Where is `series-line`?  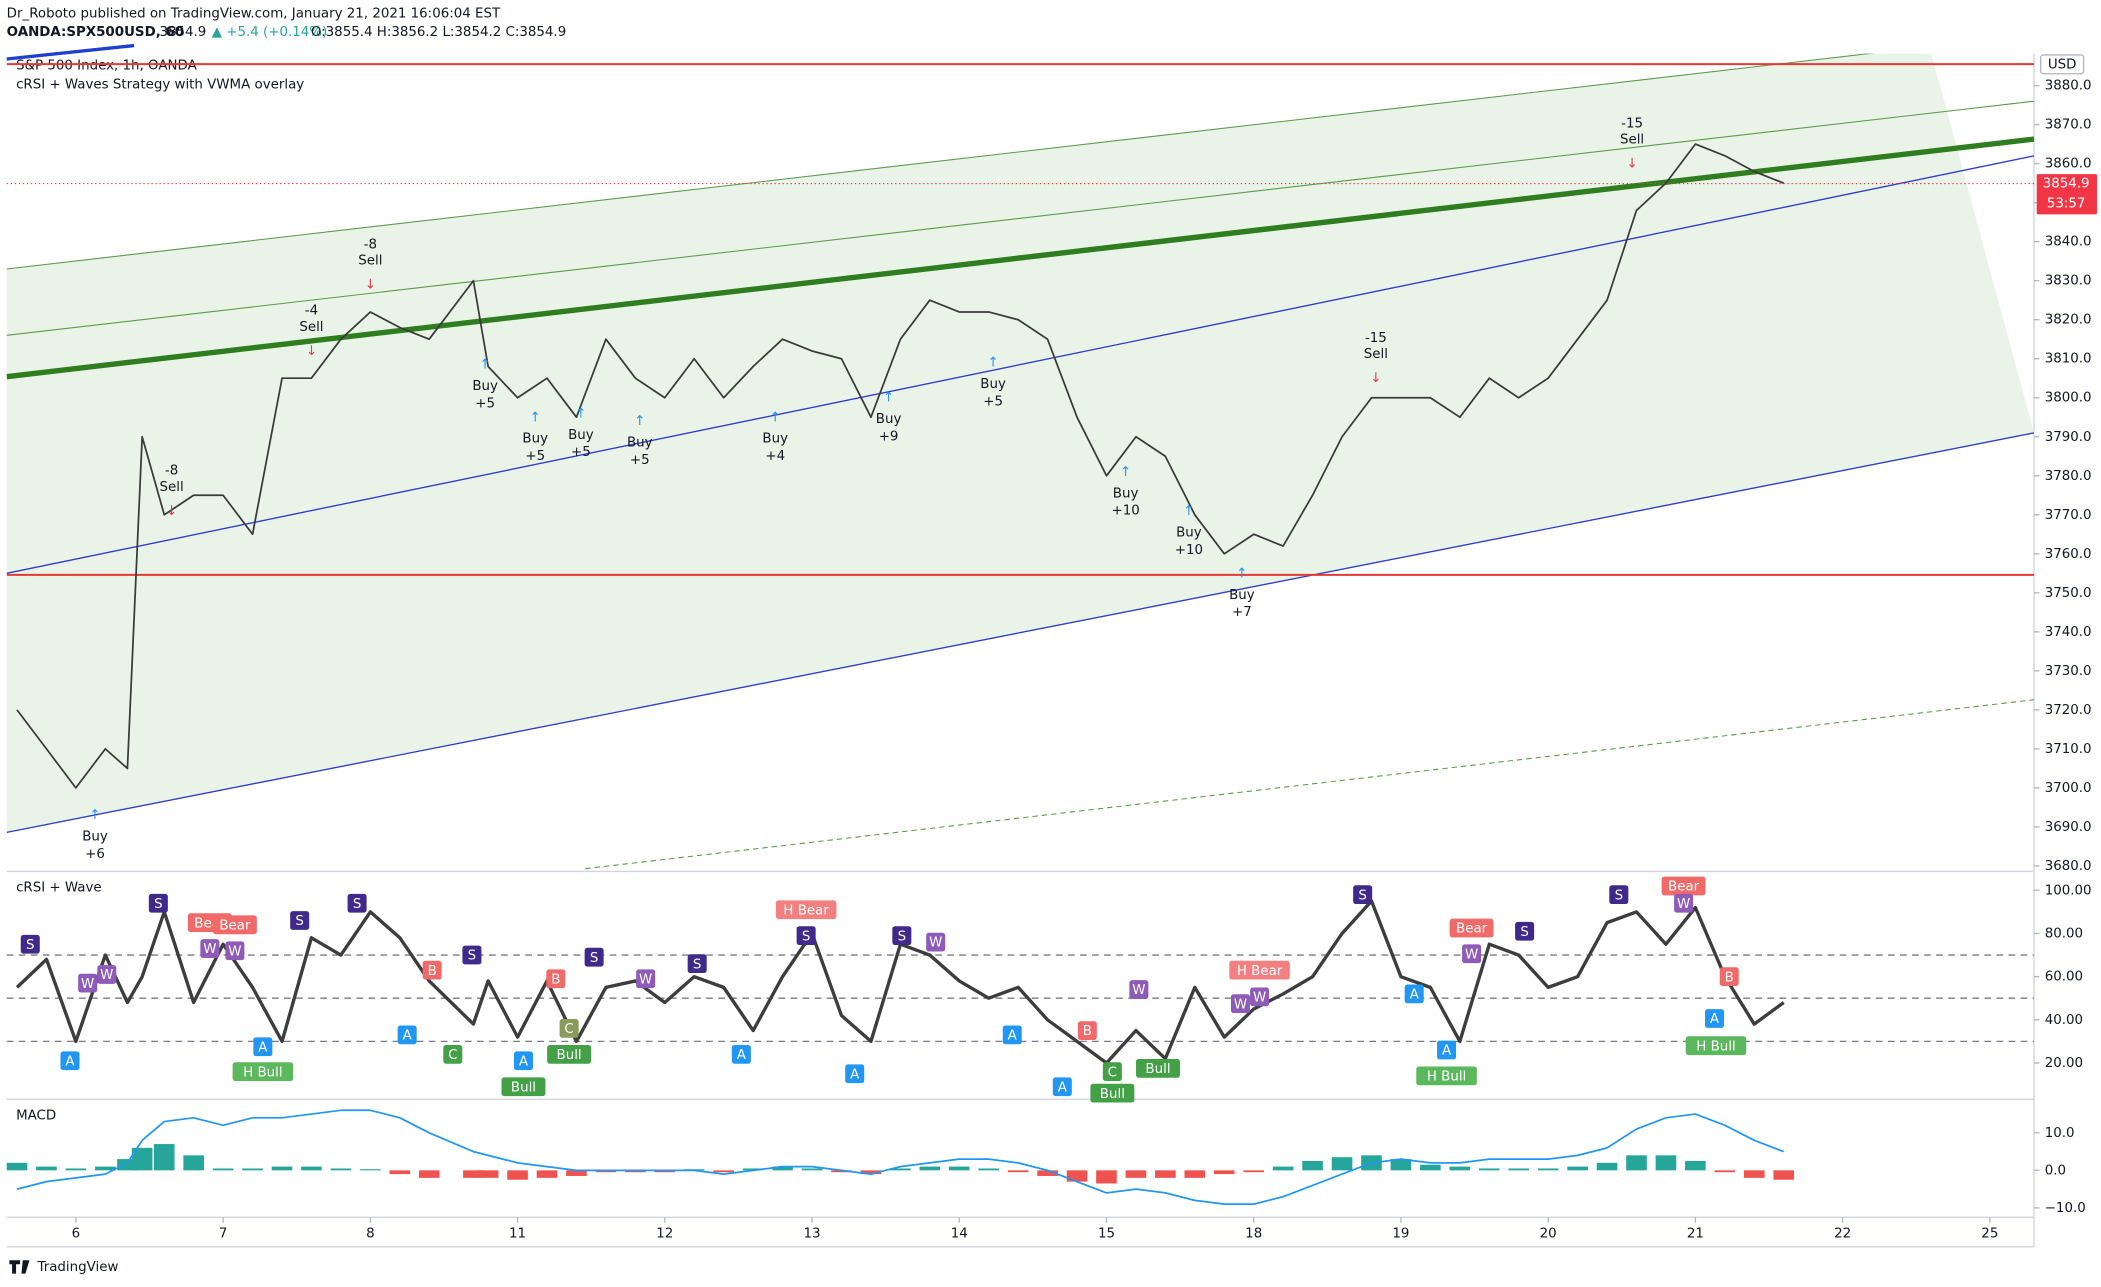 series-line is located at coordinates (900, 1157).